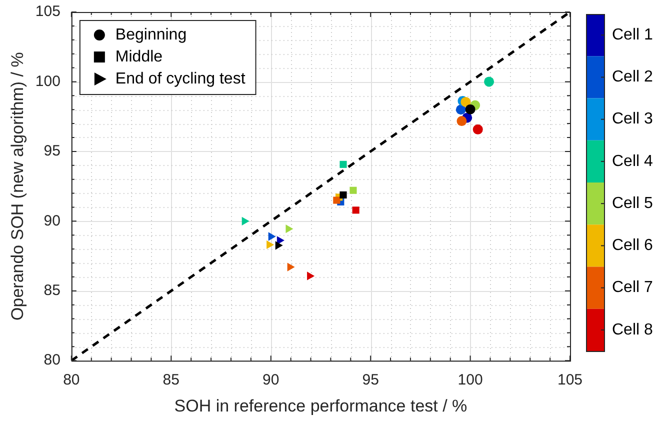  I want to click on x-tick-label: 95, so click(370, 380).